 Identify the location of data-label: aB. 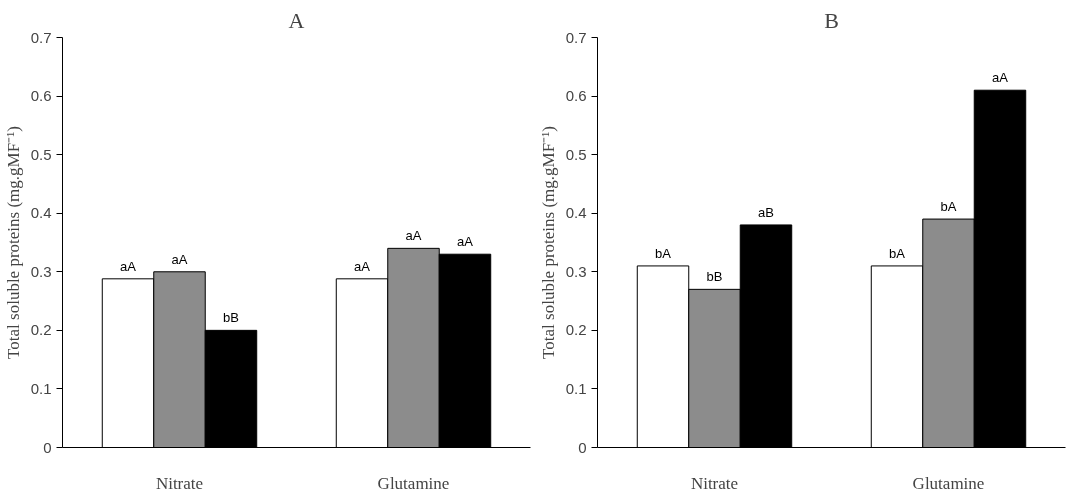
(766, 212).